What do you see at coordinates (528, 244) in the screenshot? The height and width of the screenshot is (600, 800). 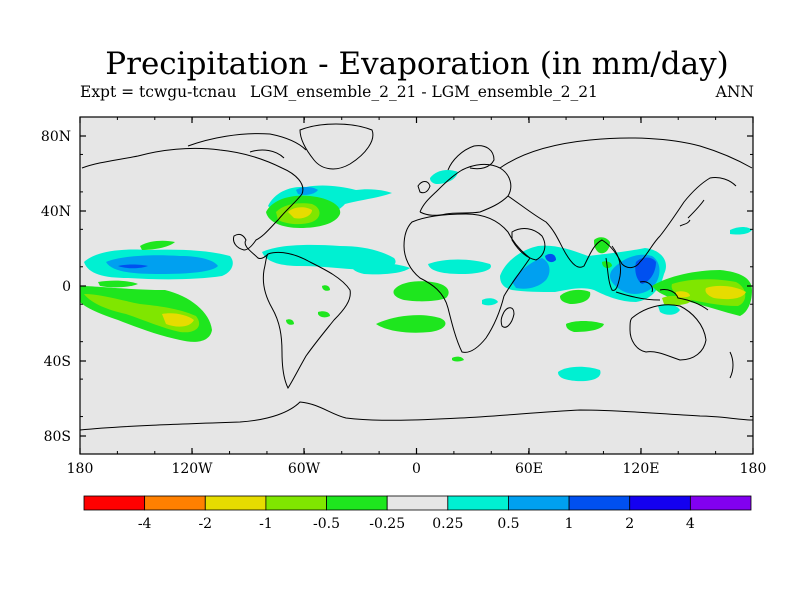 I see `coast-arabia` at bounding box center [528, 244].